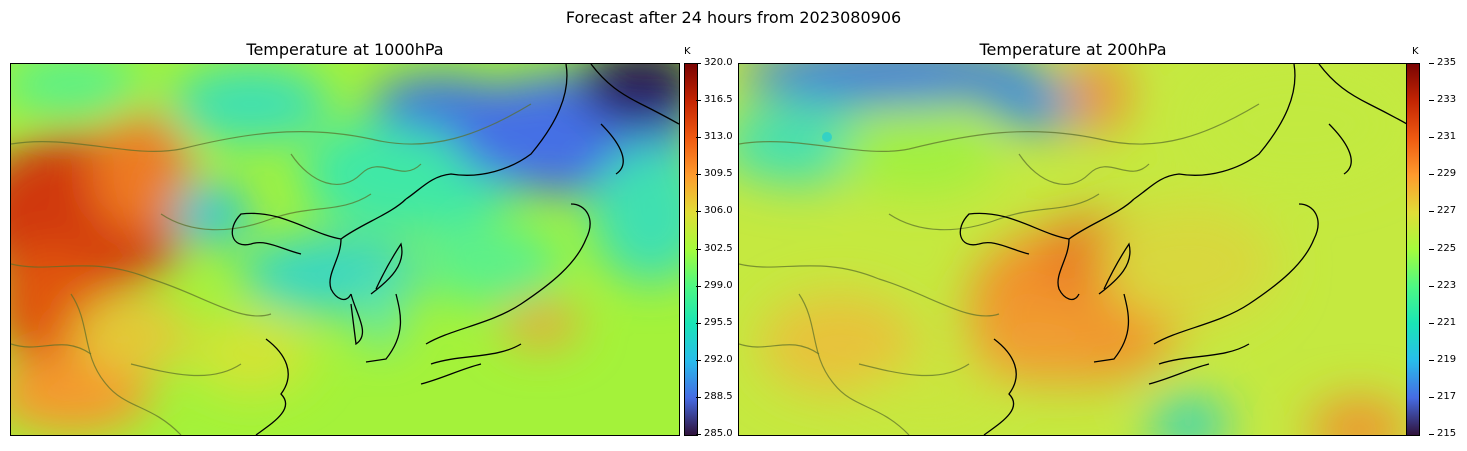 This screenshot has height=451, width=1467. Describe the element at coordinates (1413, 249) in the screenshot. I see `colorbar-200hpa` at that location.